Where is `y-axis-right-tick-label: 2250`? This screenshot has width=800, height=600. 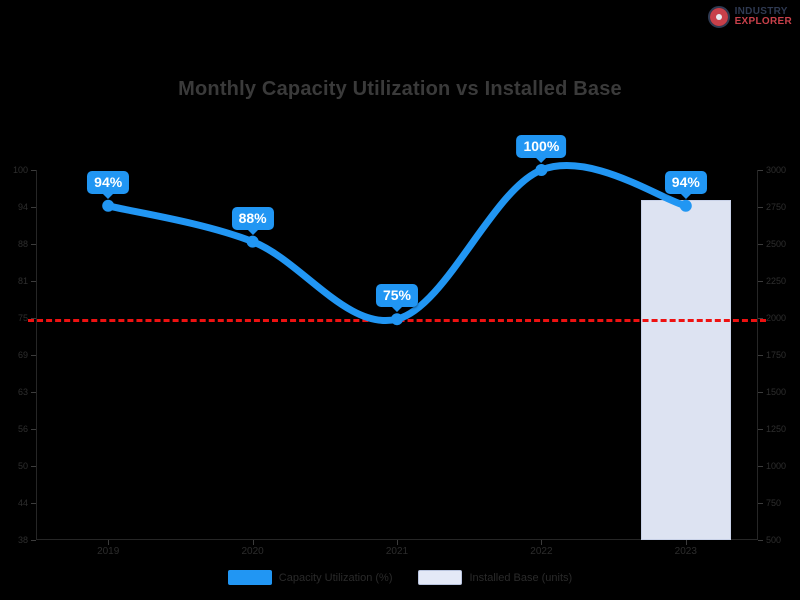
y-axis-right-tick-label: 2250 is located at coordinates (776, 281).